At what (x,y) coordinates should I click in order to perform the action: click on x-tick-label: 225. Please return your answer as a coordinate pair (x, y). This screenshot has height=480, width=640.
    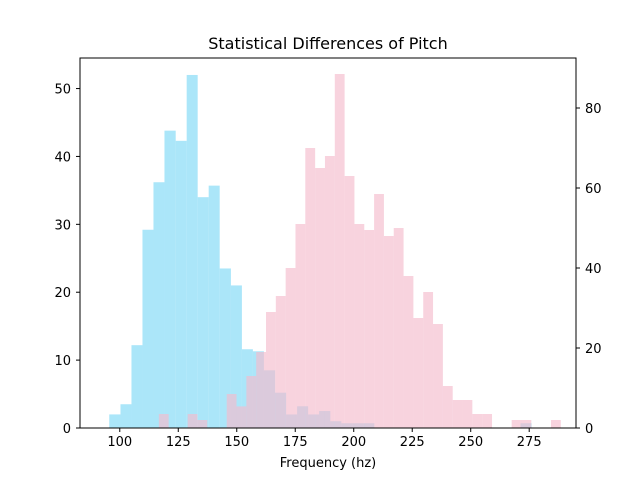
    Looking at the image, I should click on (412, 442).